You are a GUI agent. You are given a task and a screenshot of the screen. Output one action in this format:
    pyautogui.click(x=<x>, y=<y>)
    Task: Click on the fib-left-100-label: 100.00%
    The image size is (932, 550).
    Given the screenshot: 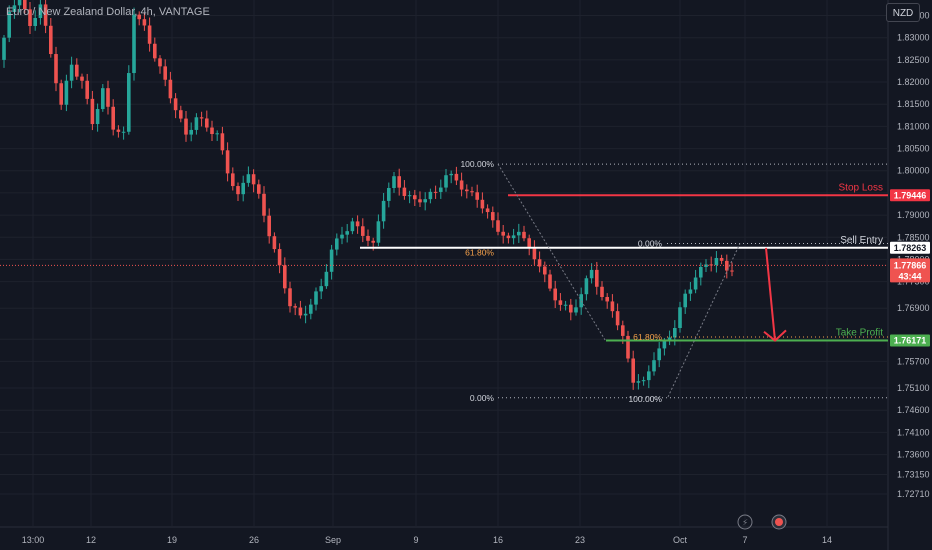 What is the action you would take?
    pyautogui.click(x=477, y=164)
    